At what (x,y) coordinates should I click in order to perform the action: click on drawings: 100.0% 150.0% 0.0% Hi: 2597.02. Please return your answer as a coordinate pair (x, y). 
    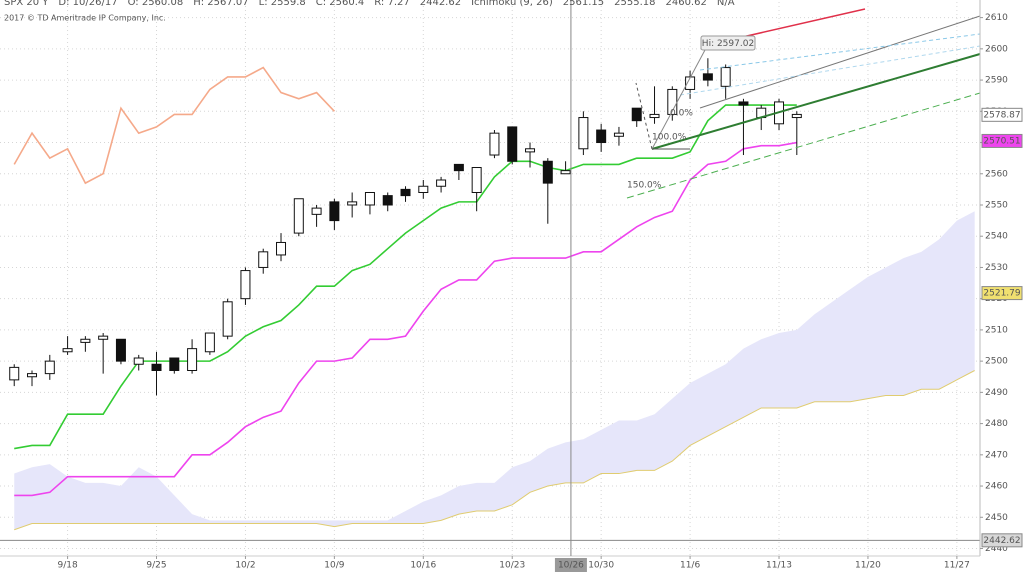
    Looking at the image, I should click on (803, 103).